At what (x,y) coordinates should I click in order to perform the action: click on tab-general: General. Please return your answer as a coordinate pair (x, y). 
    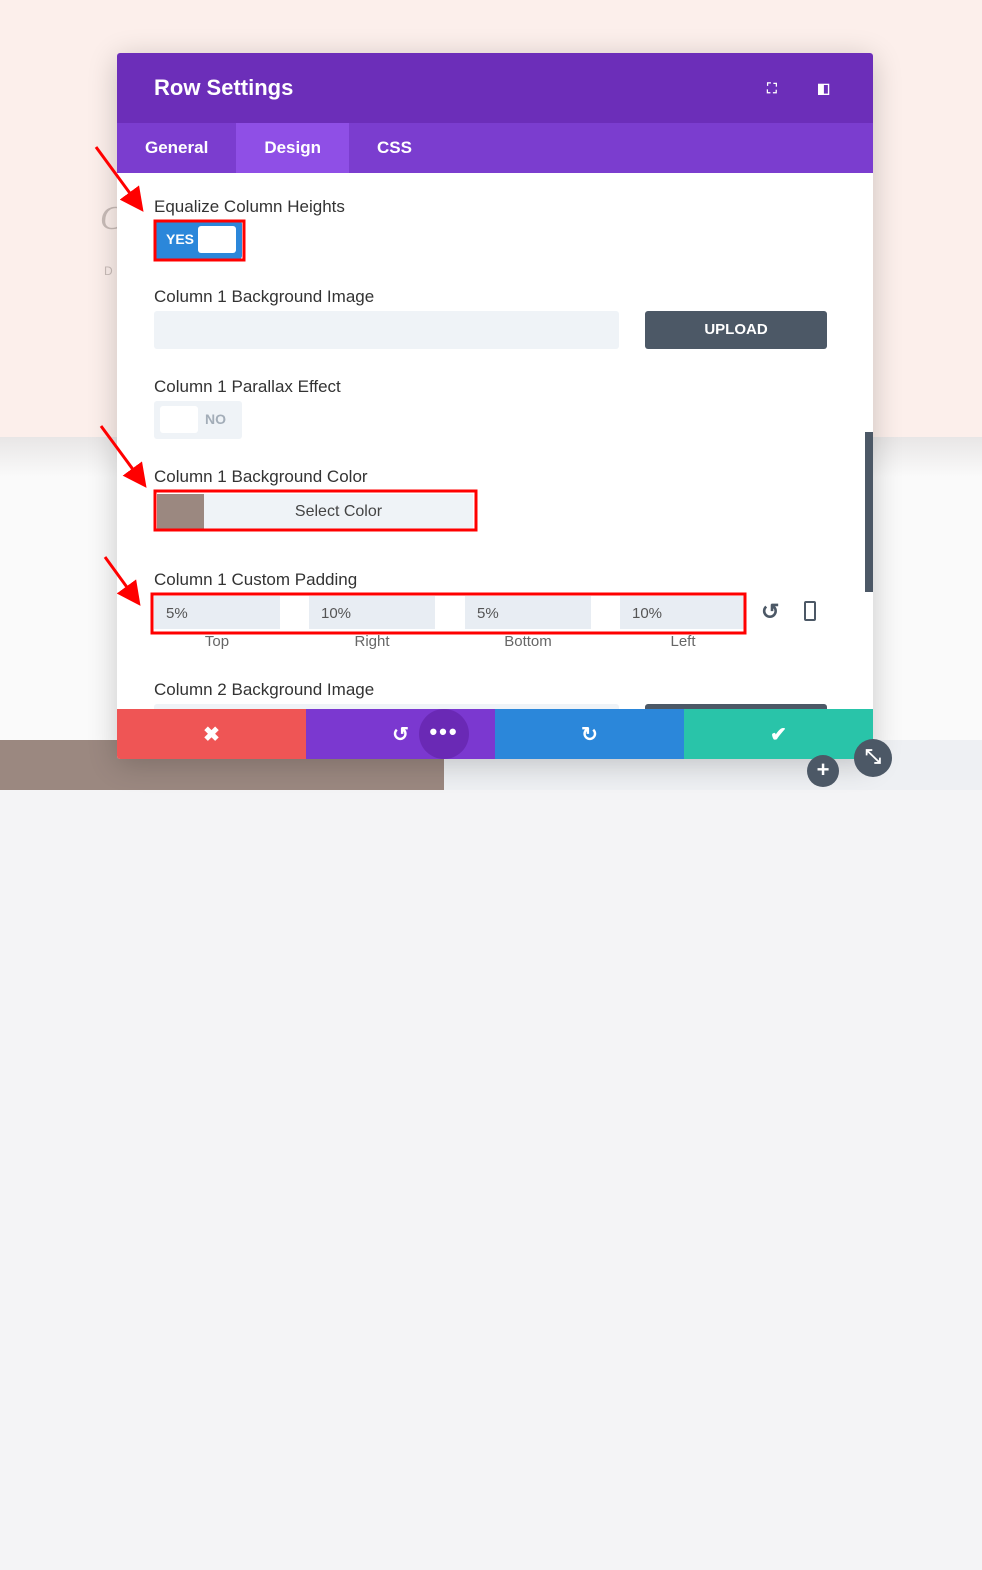
    Looking at the image, I should click on (177, 147).